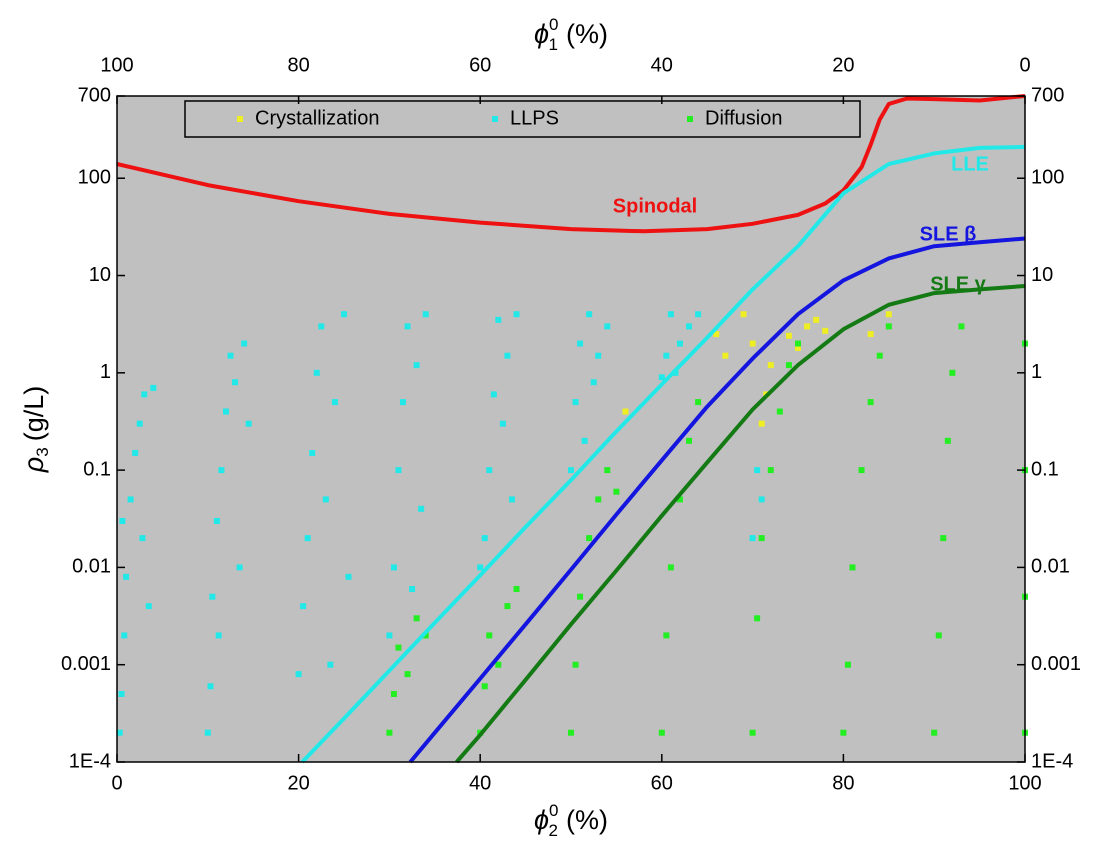  What do you see at coordinates (534, 118) in the screenshot?
I see `legend-label: LLPS` at bounding box center [534, 118].